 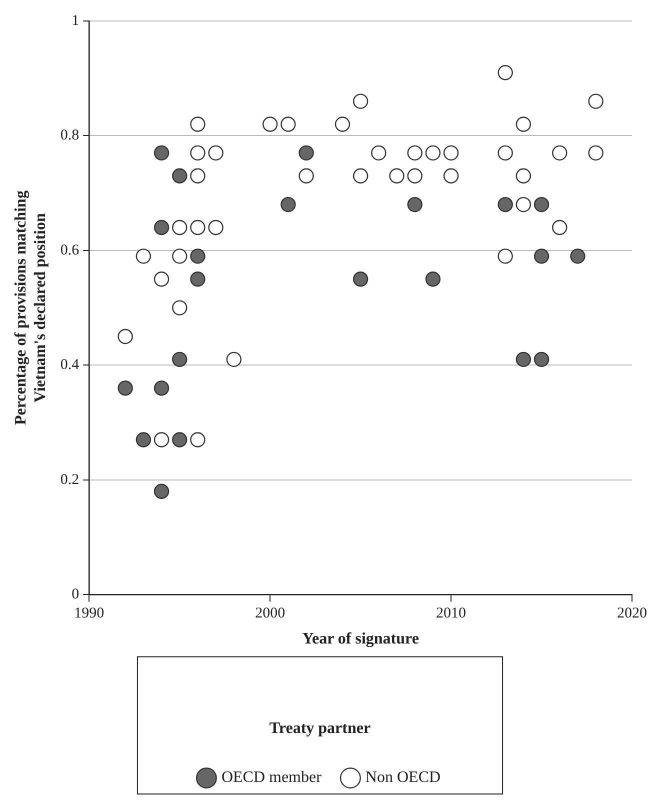 I want to click on y-tick-label: 0.8, so click(x=70, y=136).